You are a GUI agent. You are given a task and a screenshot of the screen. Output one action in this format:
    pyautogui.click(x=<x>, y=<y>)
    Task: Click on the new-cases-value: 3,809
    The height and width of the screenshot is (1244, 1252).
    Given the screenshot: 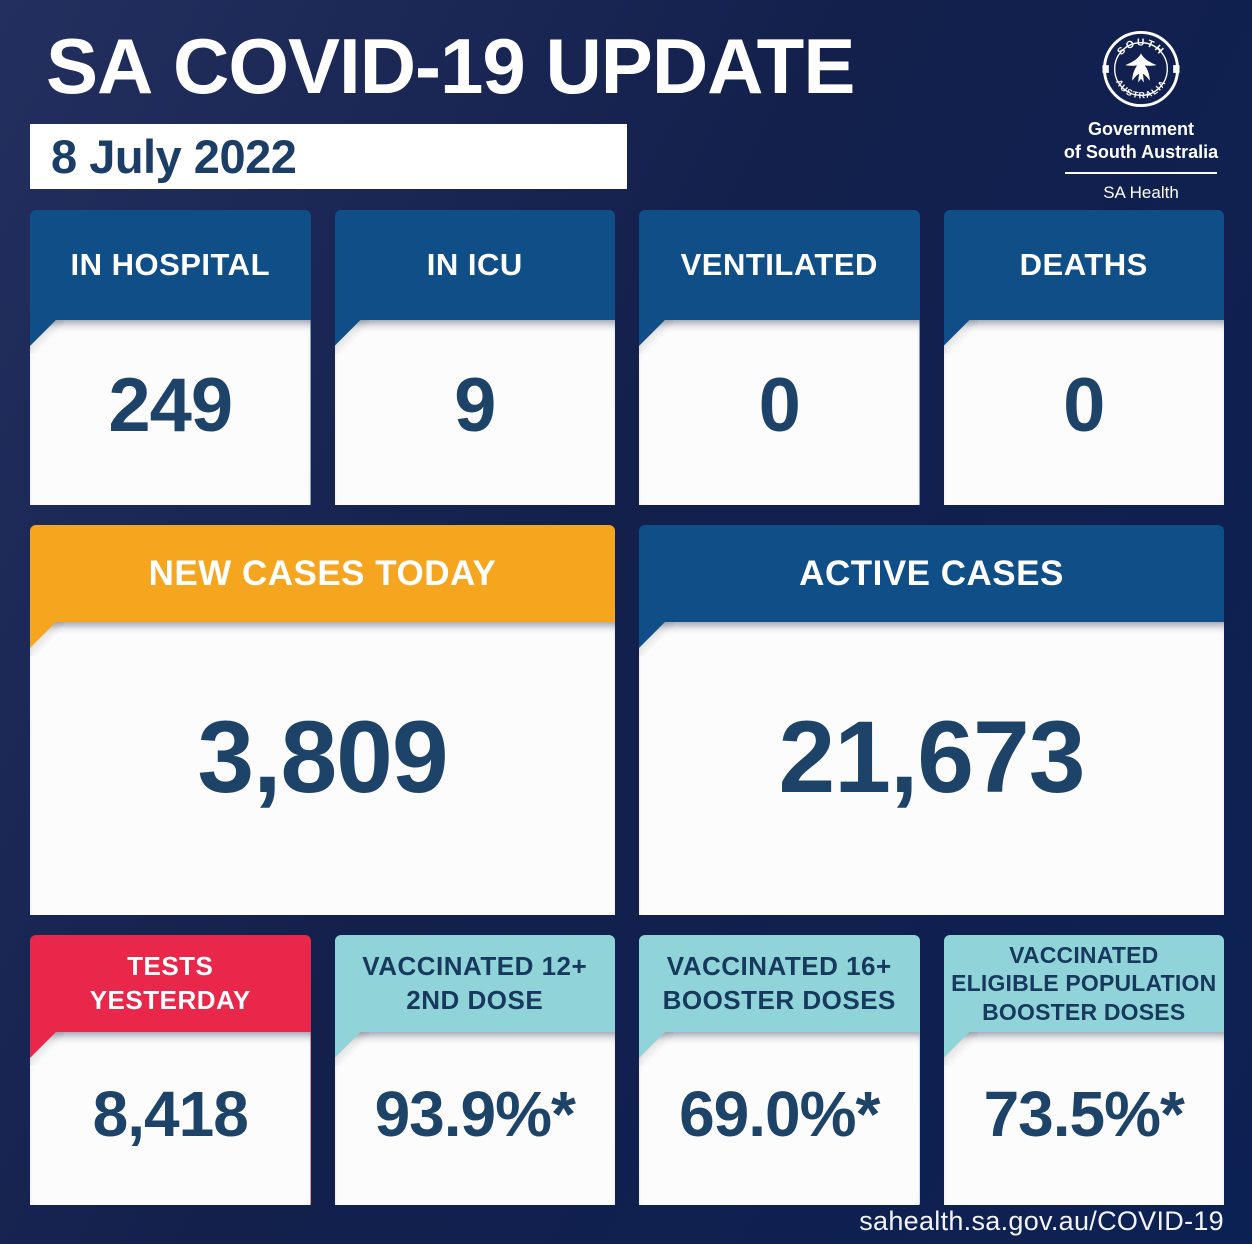 What is the action you would take?
    pyautogui.click(x=322, y=757)
    